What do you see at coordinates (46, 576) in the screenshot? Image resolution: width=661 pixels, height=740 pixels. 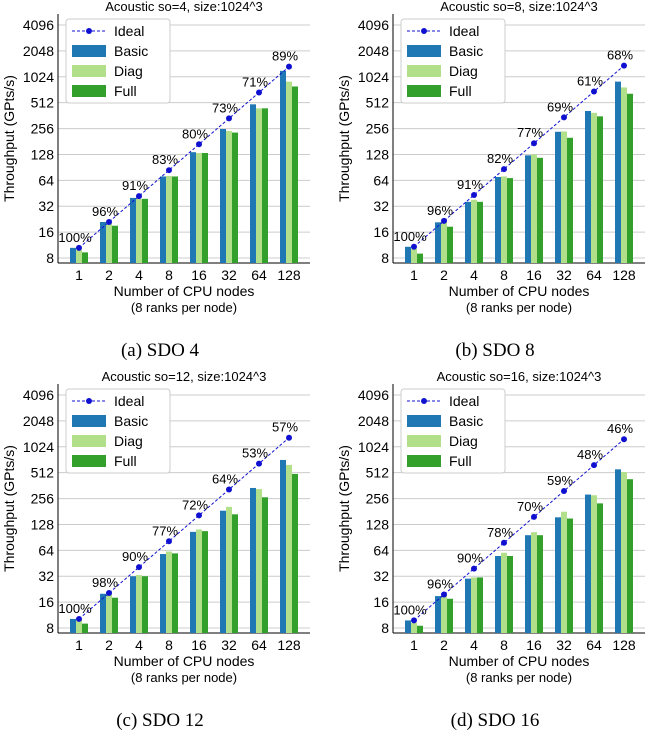 I see `y-tick-label: 32` at bounding box center [46, 576].